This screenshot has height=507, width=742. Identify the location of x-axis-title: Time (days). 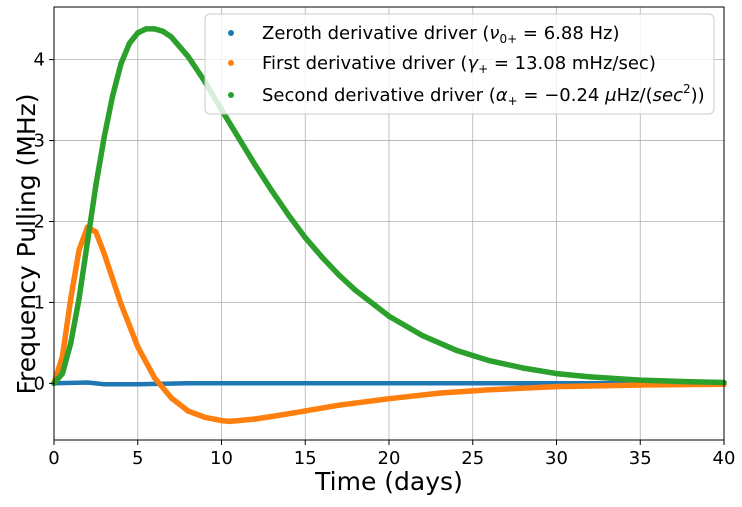
(388, 481).